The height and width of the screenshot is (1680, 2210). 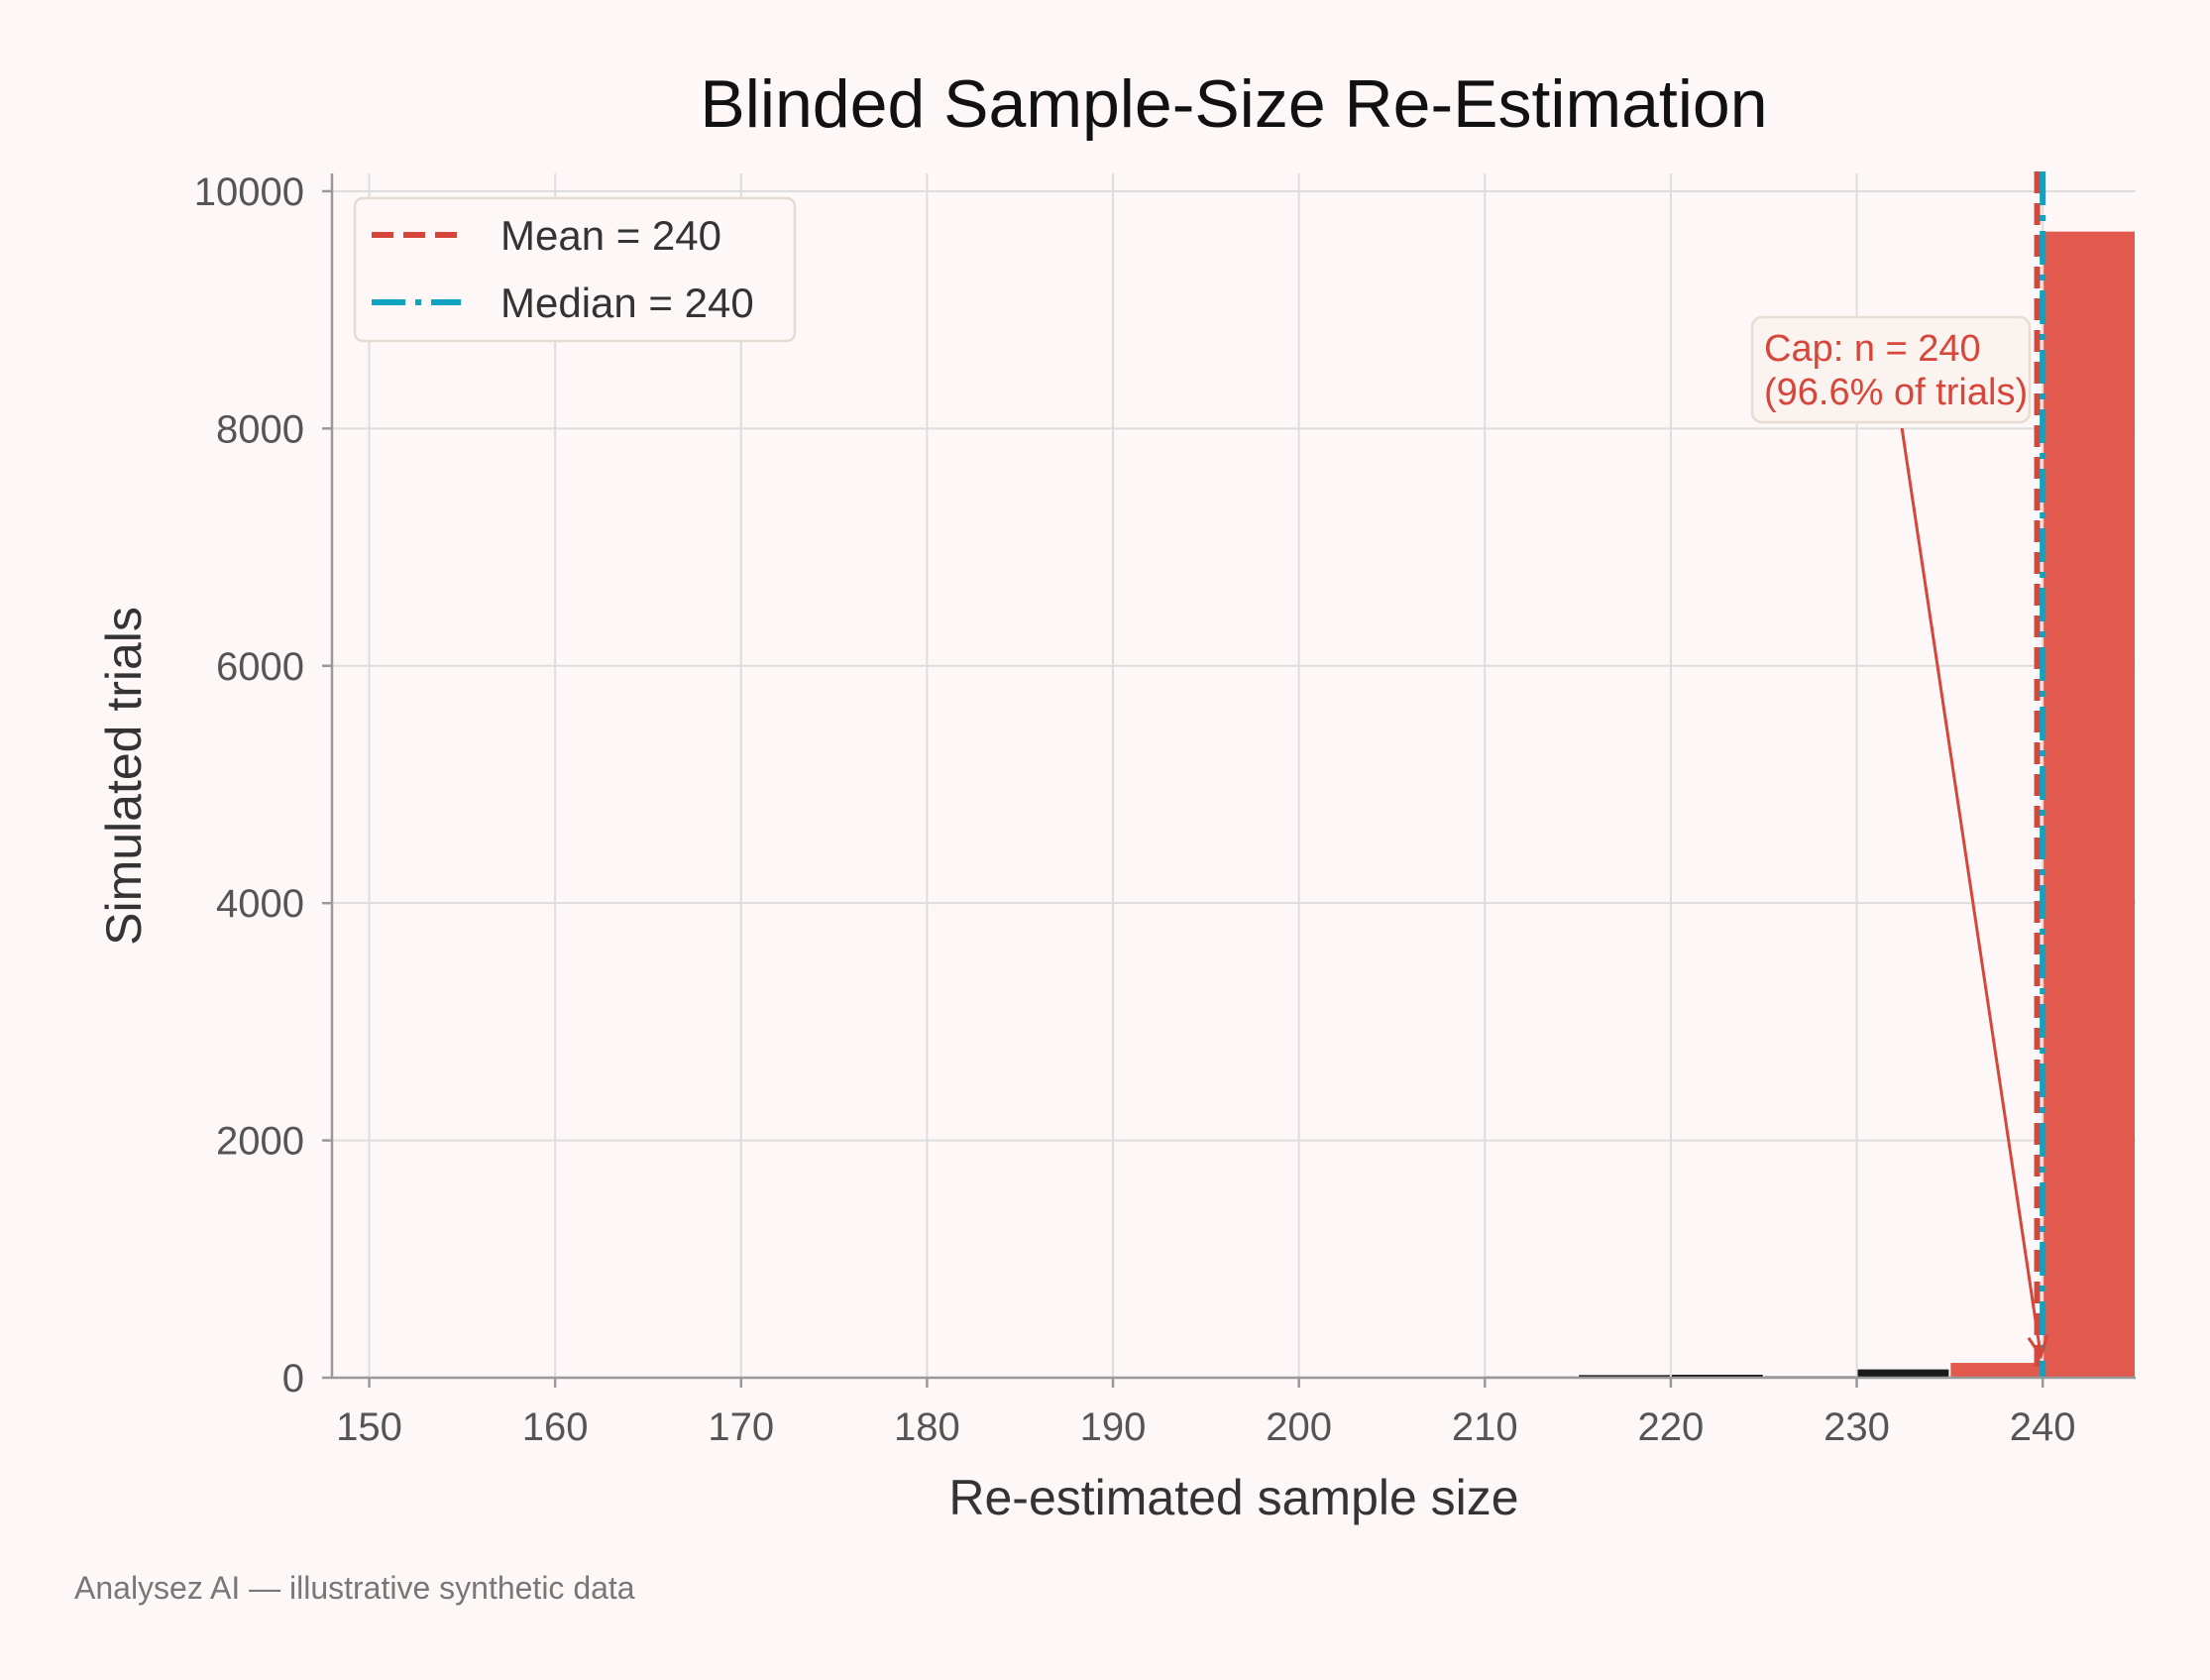 I want to click on x-tick-label: 180, so click(x=927, y=1427).